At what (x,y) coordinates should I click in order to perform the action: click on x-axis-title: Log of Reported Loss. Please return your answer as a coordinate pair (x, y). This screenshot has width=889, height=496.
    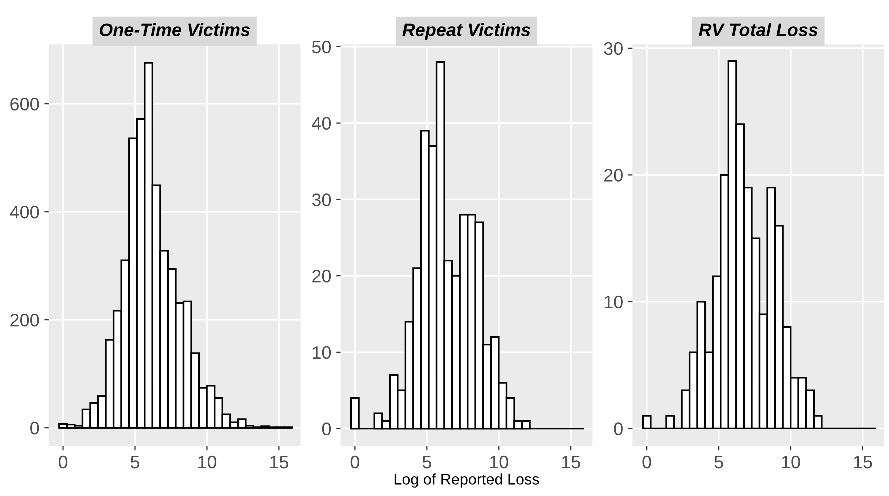
    Looking at the image, I should click on (467, 481).